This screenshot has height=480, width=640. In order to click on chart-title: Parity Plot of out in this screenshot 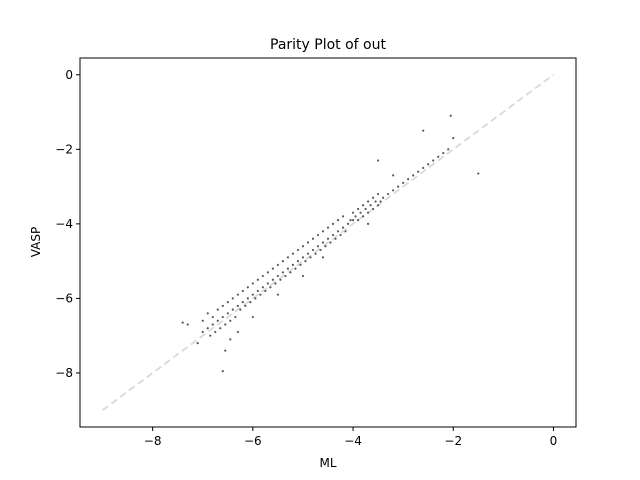, I will do `click(328, 45)`.